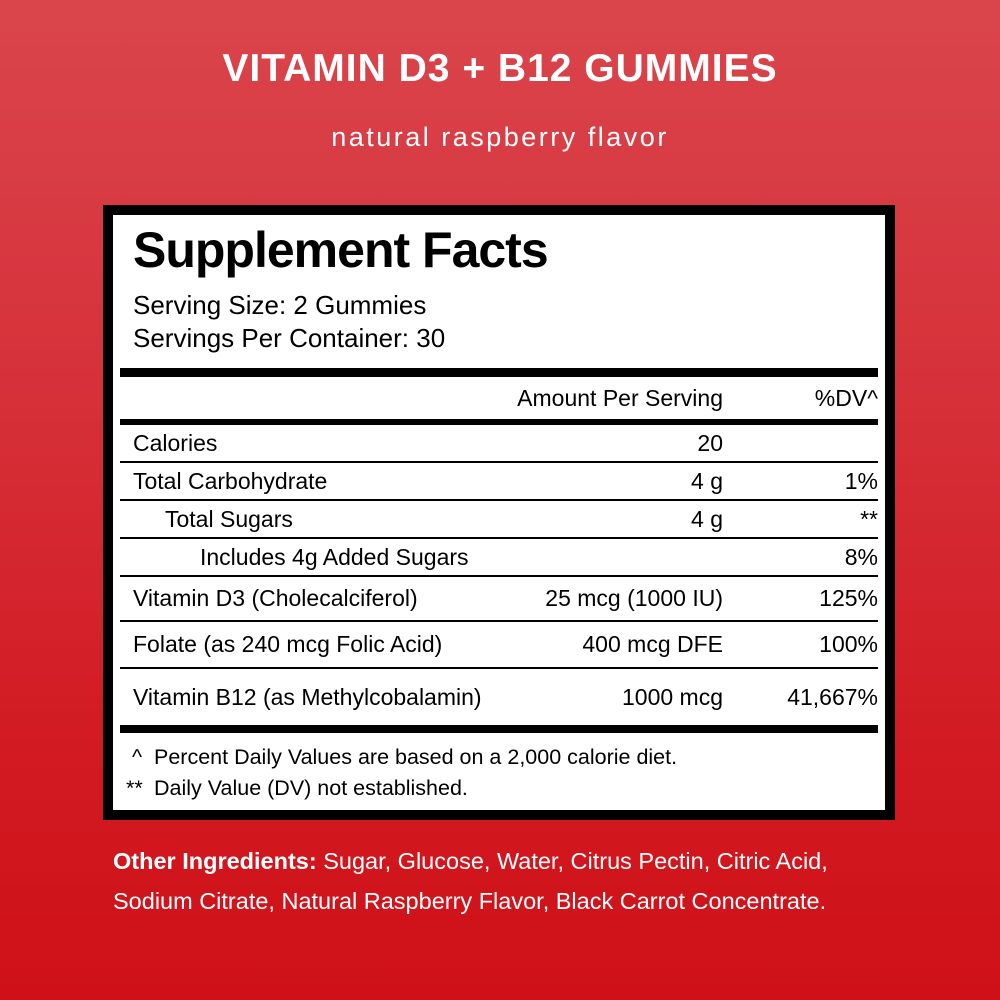  Describe the element at coordinates (289, 338) in the screenshot. I see `servings-per-container: Servings Per Container: 30` at that location.